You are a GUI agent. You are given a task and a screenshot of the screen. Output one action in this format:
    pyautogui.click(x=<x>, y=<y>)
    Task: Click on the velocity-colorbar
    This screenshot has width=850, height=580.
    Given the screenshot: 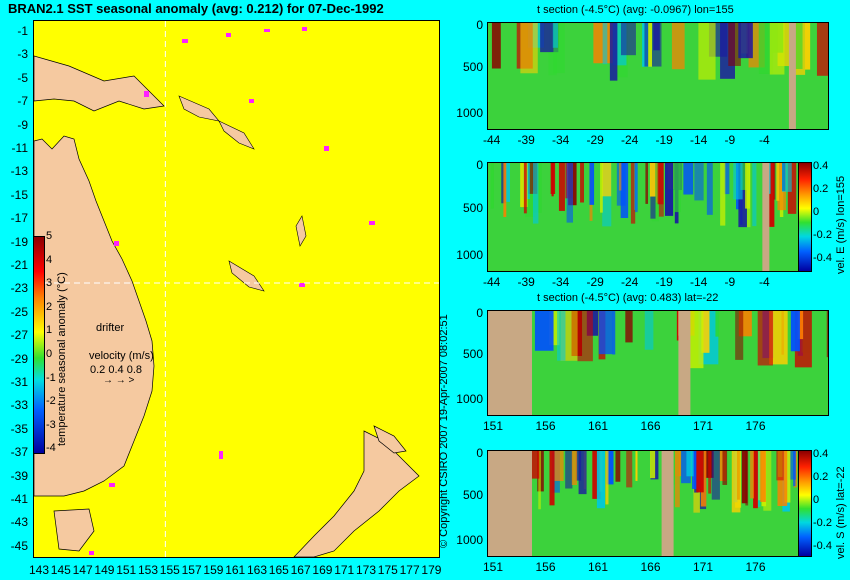 What is the action you would take?
    pyautogui.click(x=805, y=217)
    